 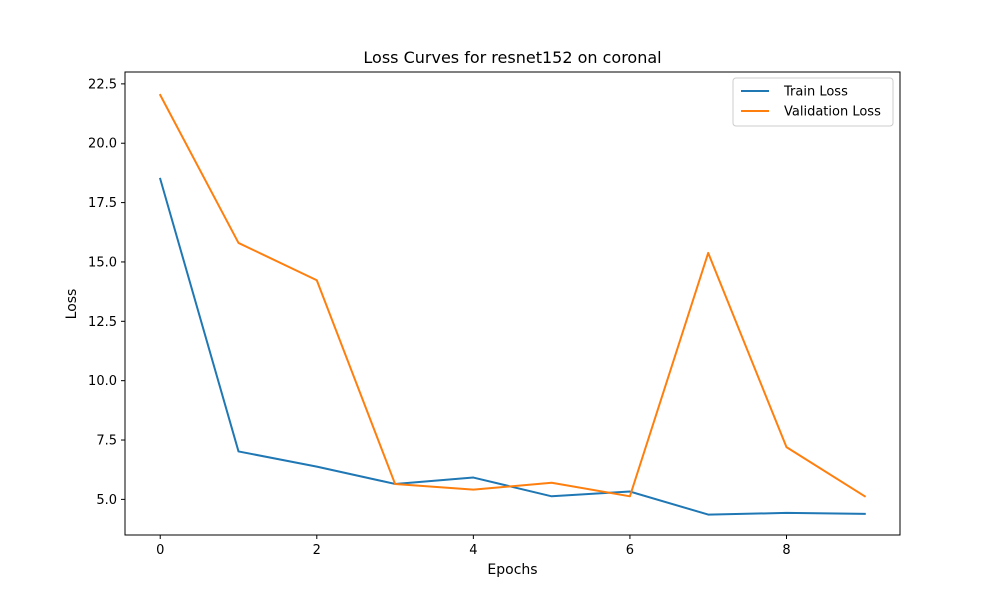 What do you see at coordinates (815, 92) in the screenshot?
I see `legend-label-0: Train Loss` at bounding box center [815, 92].